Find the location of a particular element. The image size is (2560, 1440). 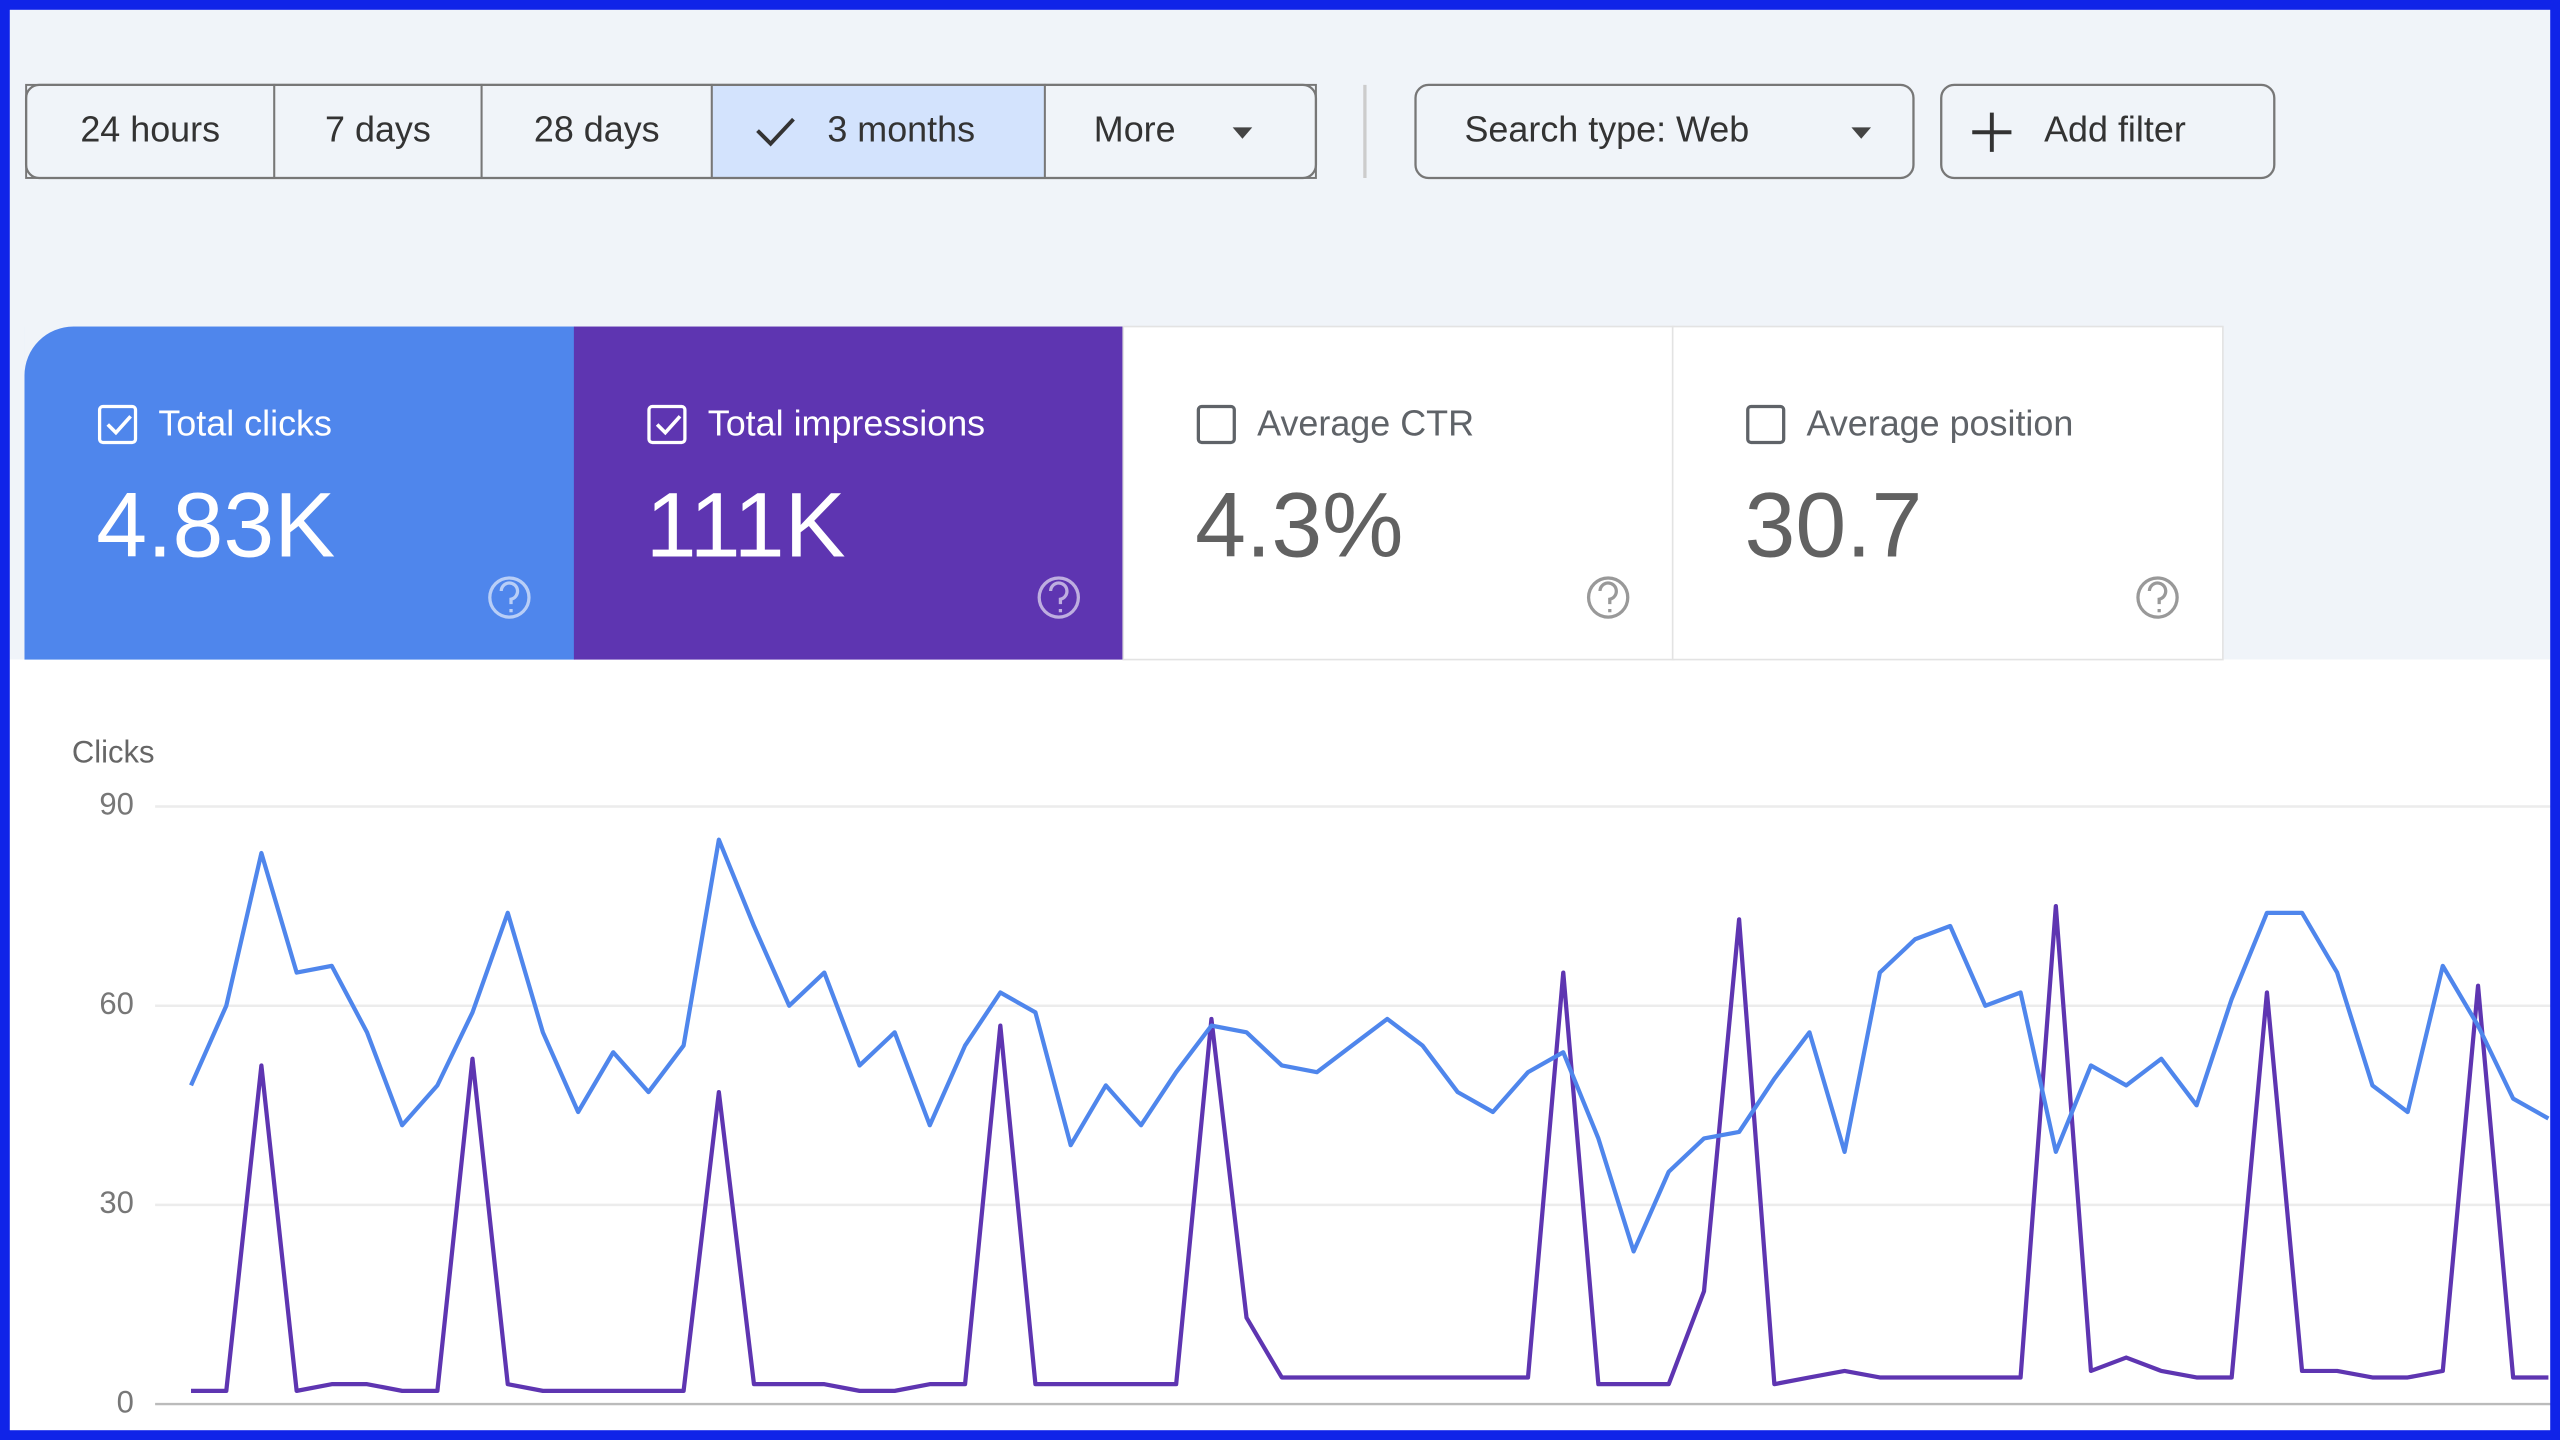

date-range-label: 24 hours is located at coordinates (150, 129).